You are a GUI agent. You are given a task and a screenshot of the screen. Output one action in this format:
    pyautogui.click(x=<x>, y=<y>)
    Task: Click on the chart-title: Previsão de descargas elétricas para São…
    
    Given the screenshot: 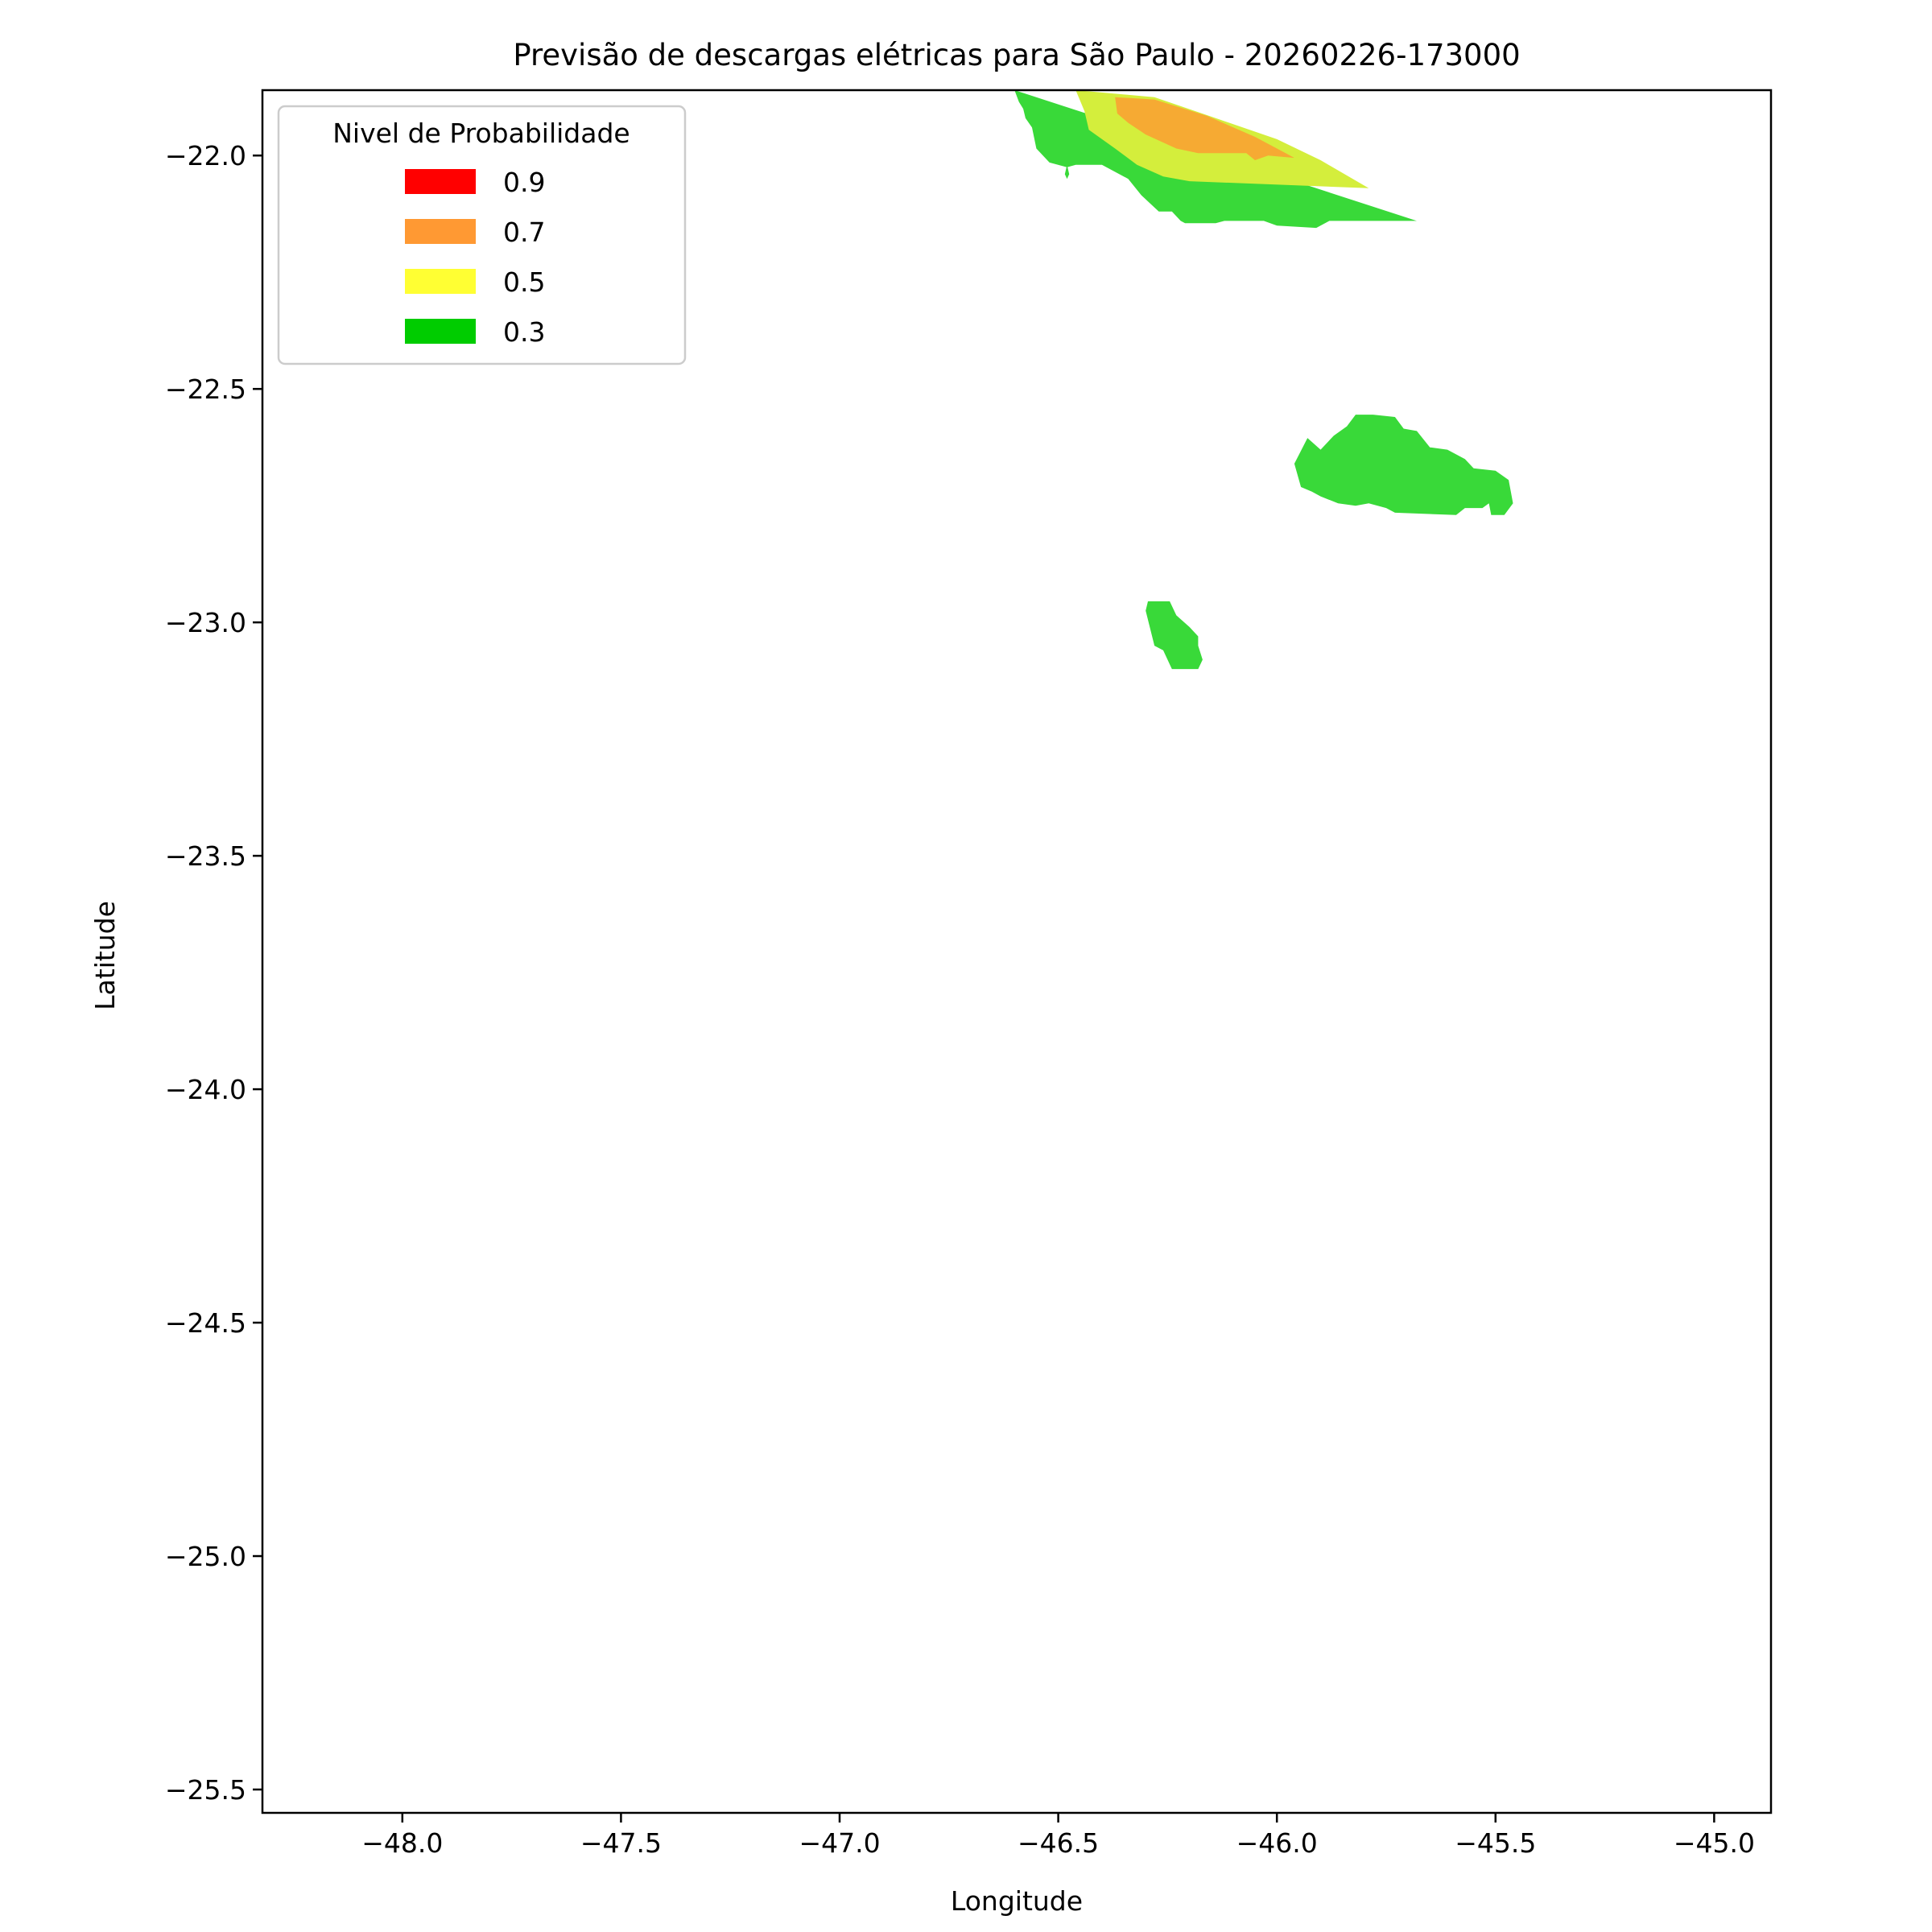 What is the action you would take?
    pyautogui.click(x=1016, y=55)
    